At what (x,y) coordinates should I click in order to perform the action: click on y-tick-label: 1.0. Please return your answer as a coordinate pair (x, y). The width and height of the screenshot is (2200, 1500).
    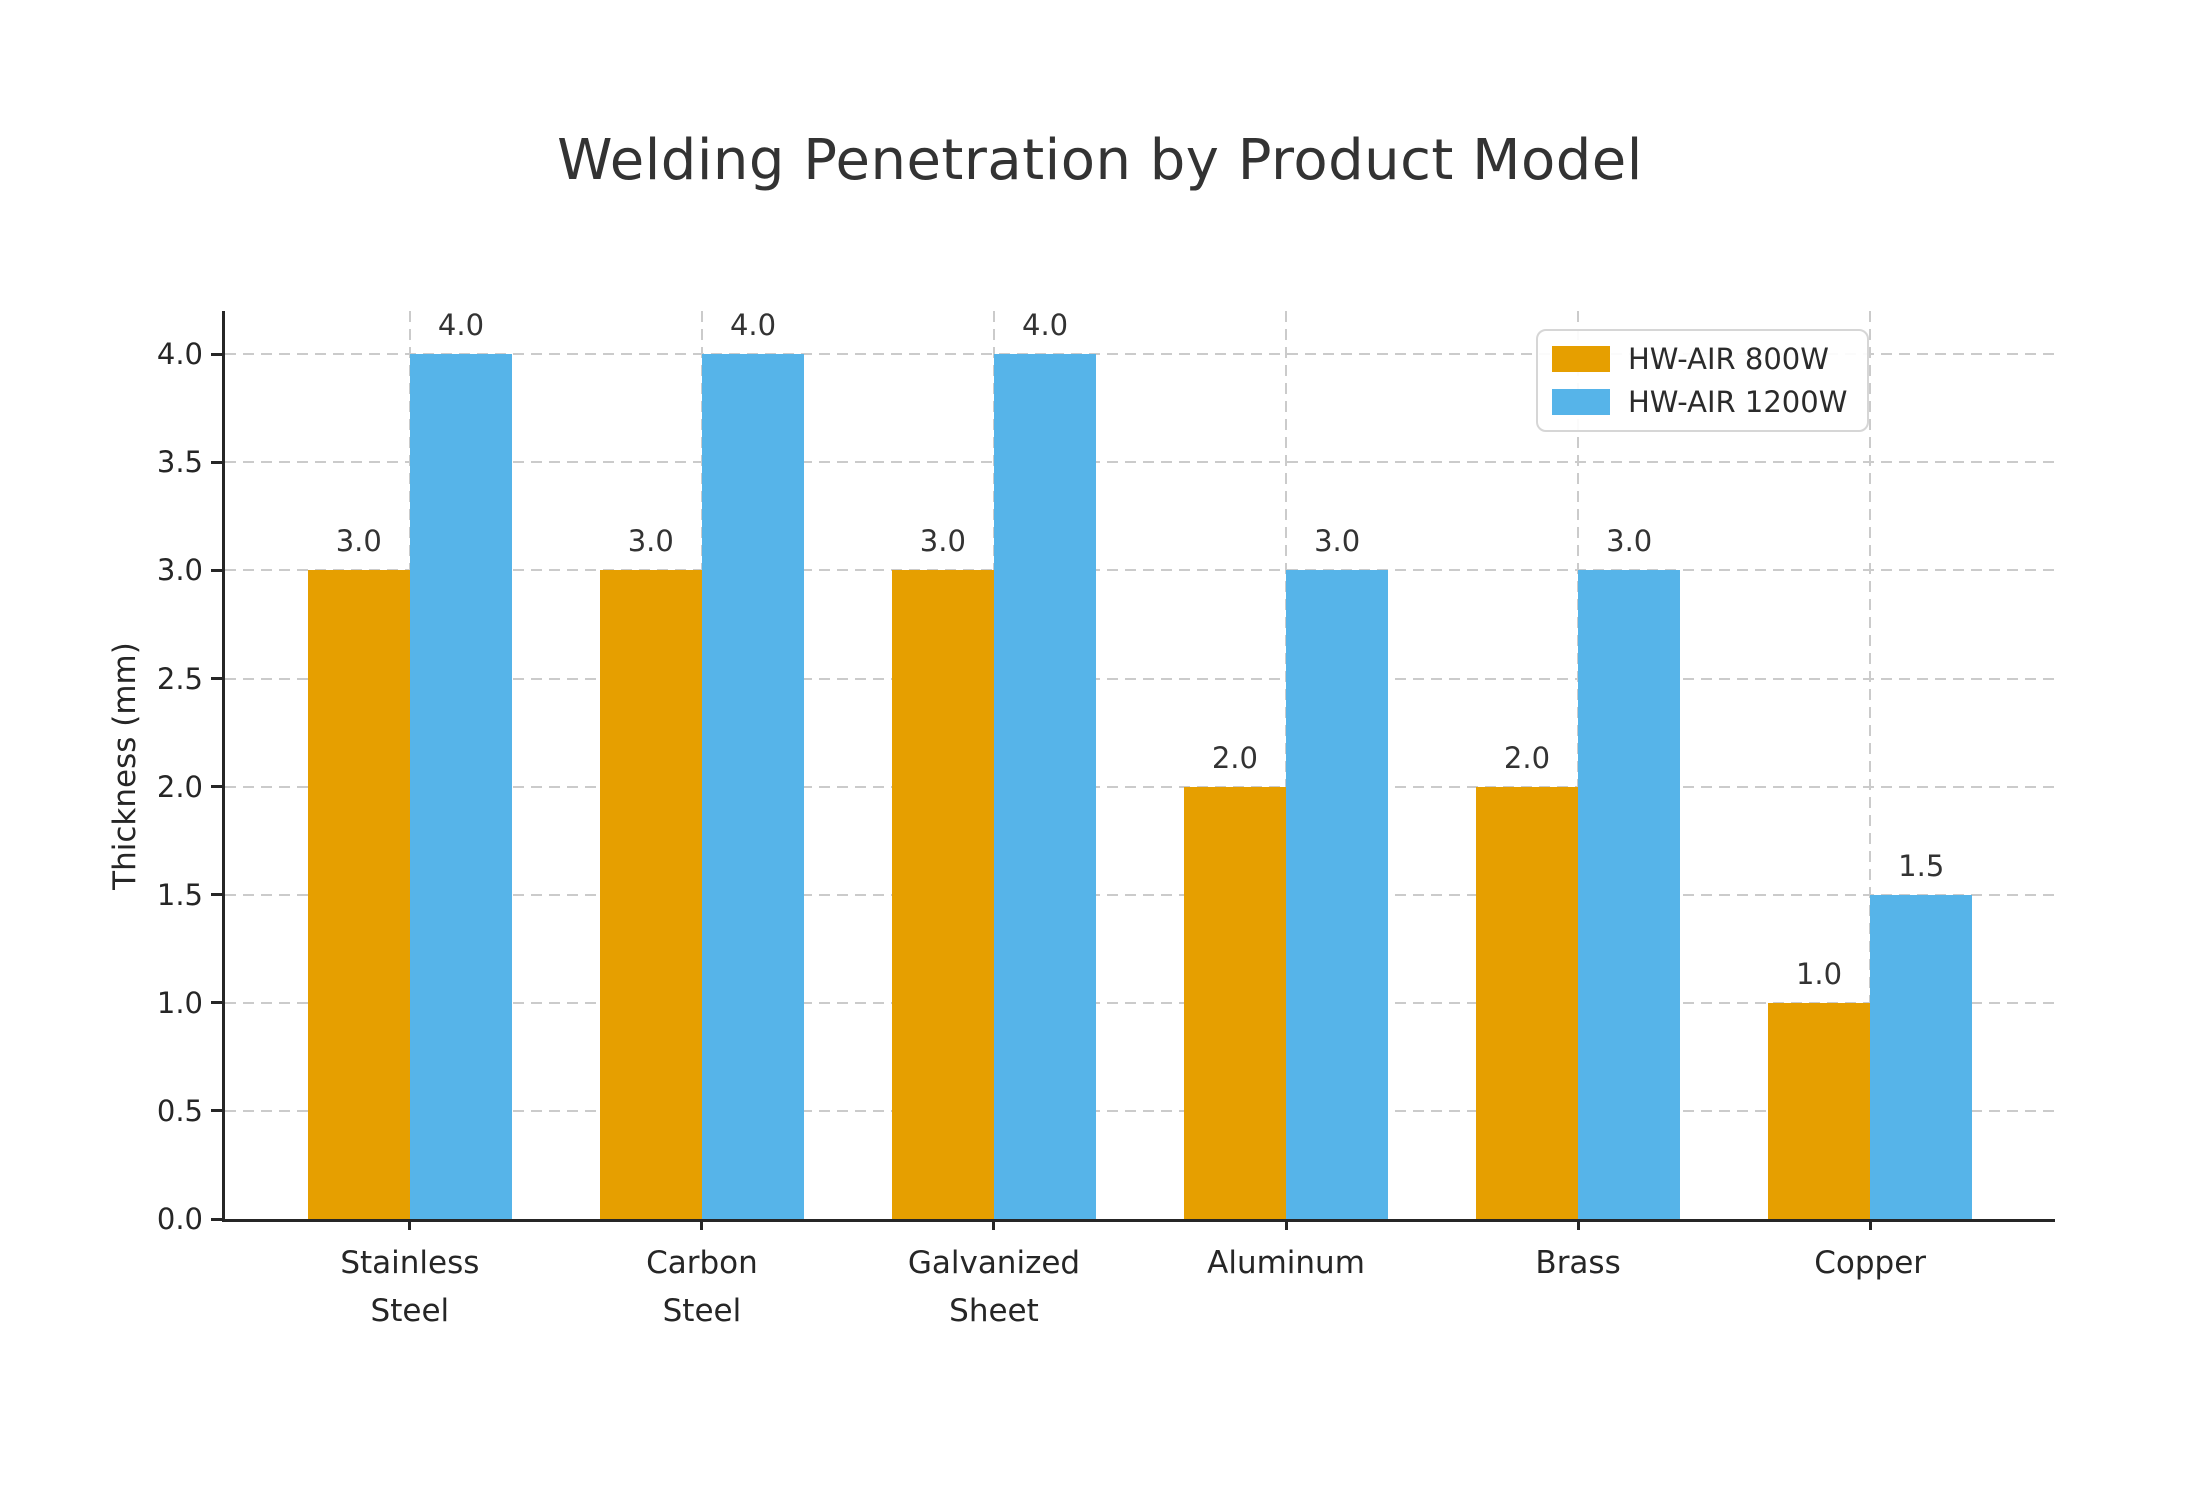
    Looking at the image, I should click on (179, 1002).